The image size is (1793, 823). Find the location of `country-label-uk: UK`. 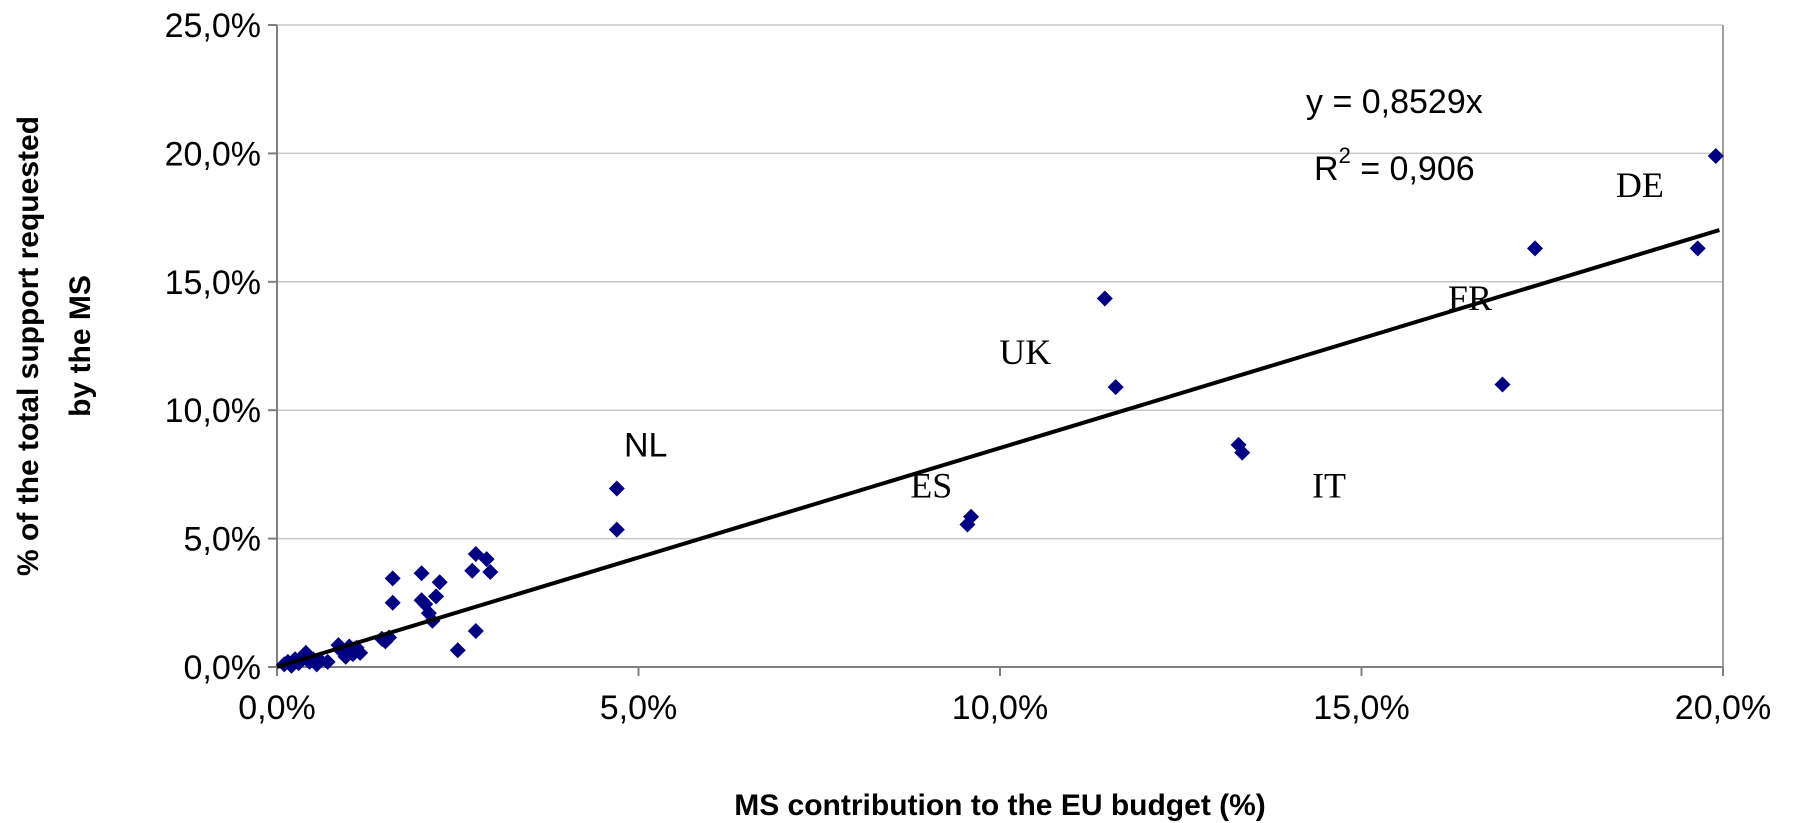

country-label-uk: UK is located at coordinates (1025, 352).